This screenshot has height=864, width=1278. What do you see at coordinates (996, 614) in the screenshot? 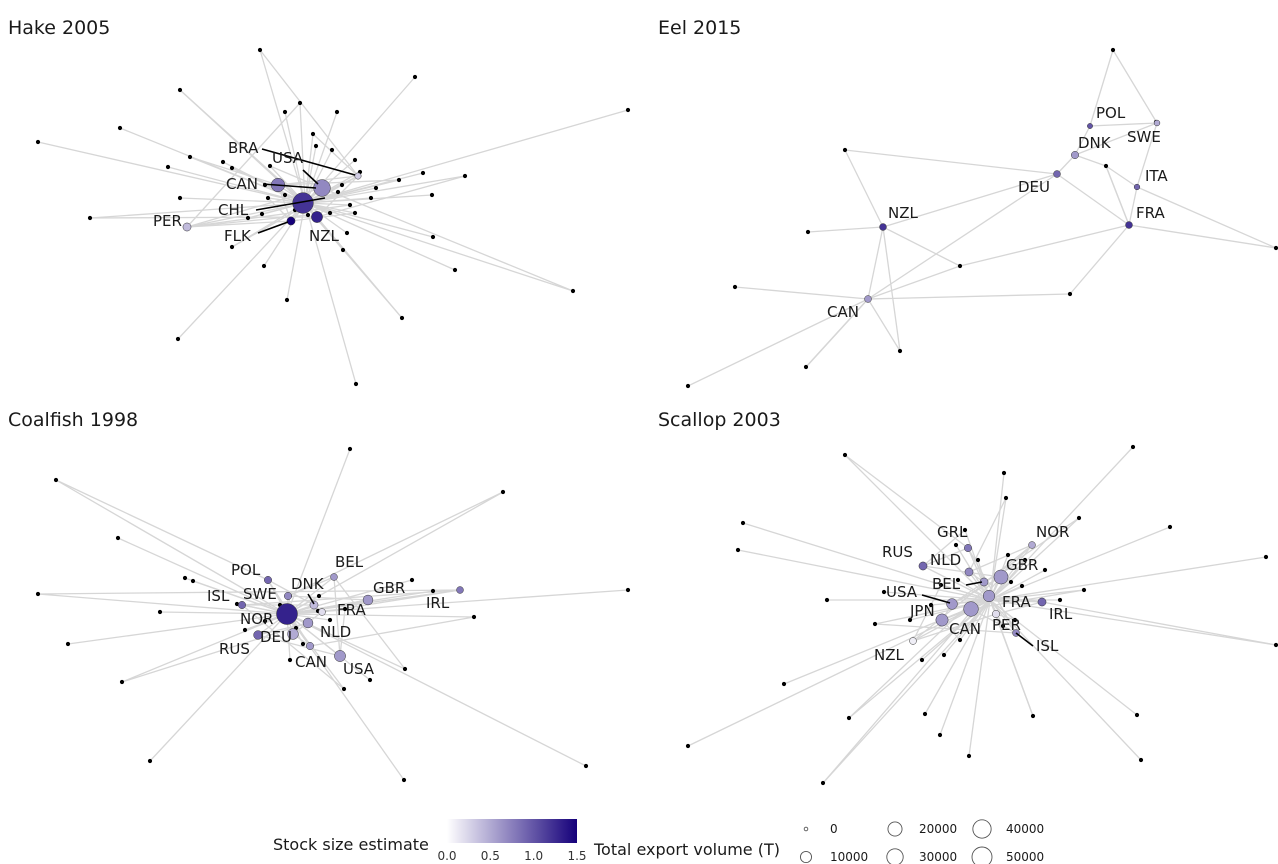
I see `country-node-per` at bounding box center [996, 614].